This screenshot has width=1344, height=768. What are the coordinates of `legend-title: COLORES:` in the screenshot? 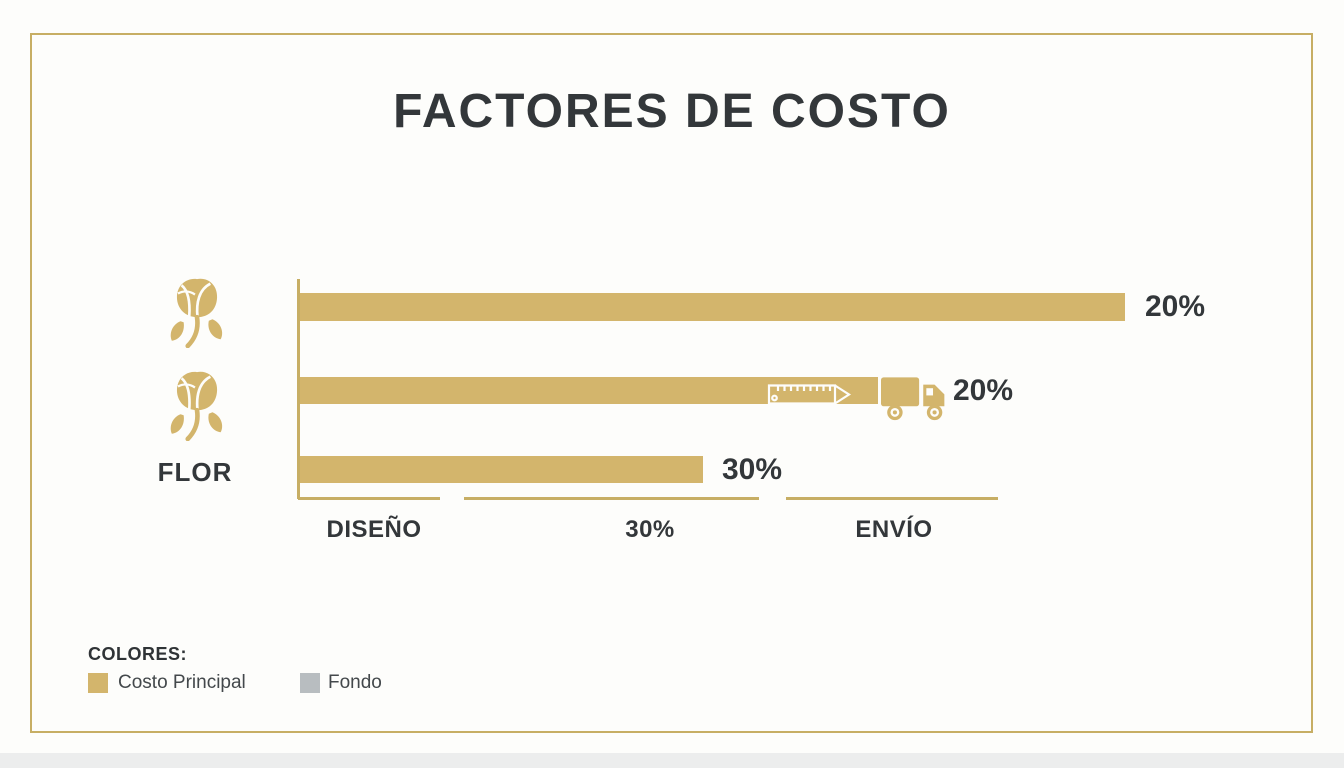 It's located at (138, 654).